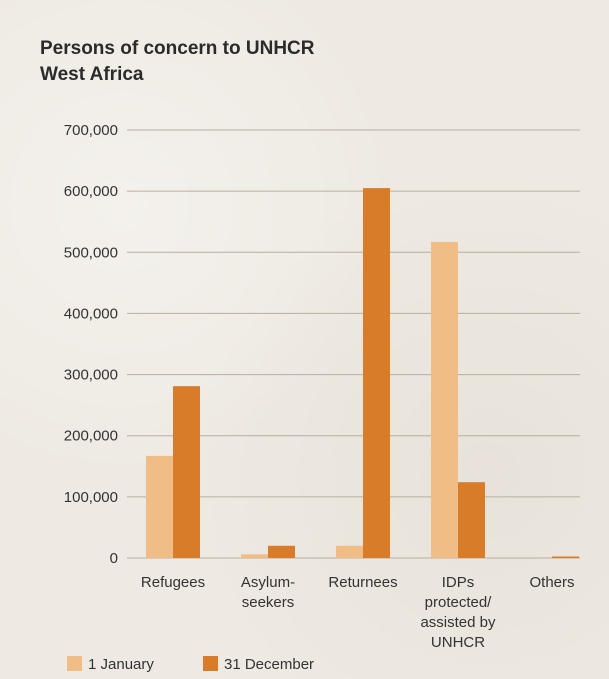 The image size is (609, 679). Describe the element at coordinates (91, 191) in the screenshot. I see `y-tick-label: 600,000` at that location.